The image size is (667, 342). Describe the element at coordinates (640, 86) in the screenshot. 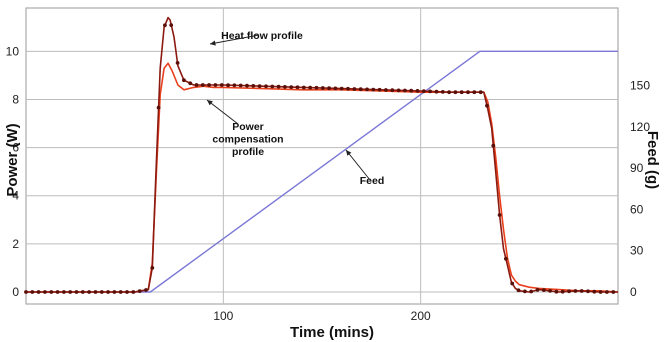

I see `y-tick-right: 150` at that location.